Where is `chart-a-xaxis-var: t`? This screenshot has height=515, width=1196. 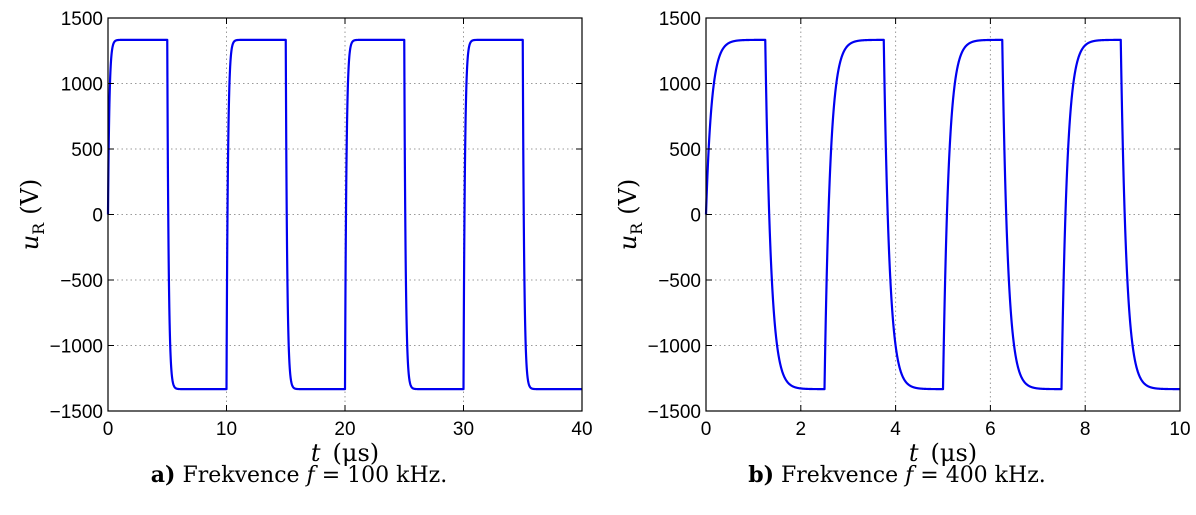 chart-a-xaxis-var: t is located at coordinates (322, 453).